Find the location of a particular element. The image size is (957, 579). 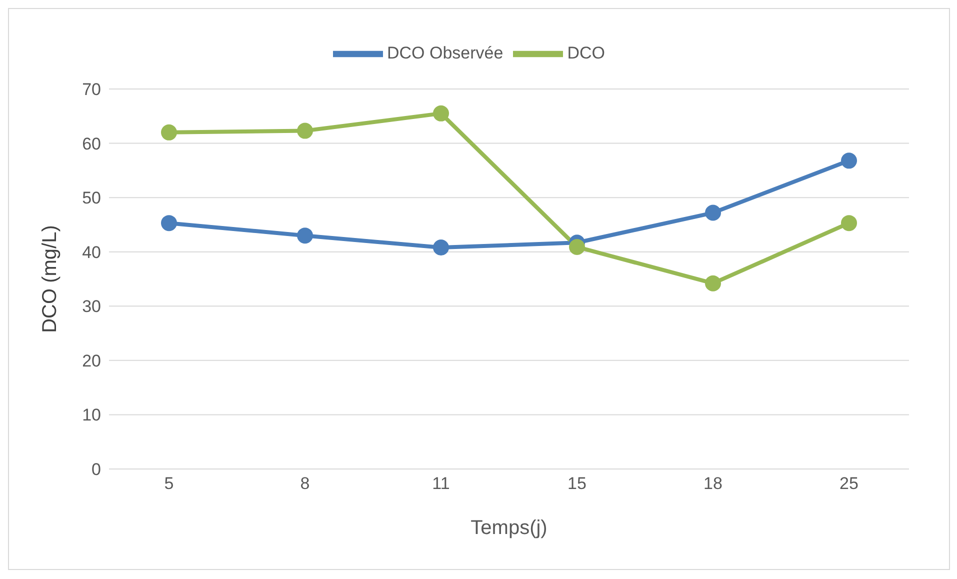

y-axis-title: DCO (mg/L) is located at coordinates (50, 279).